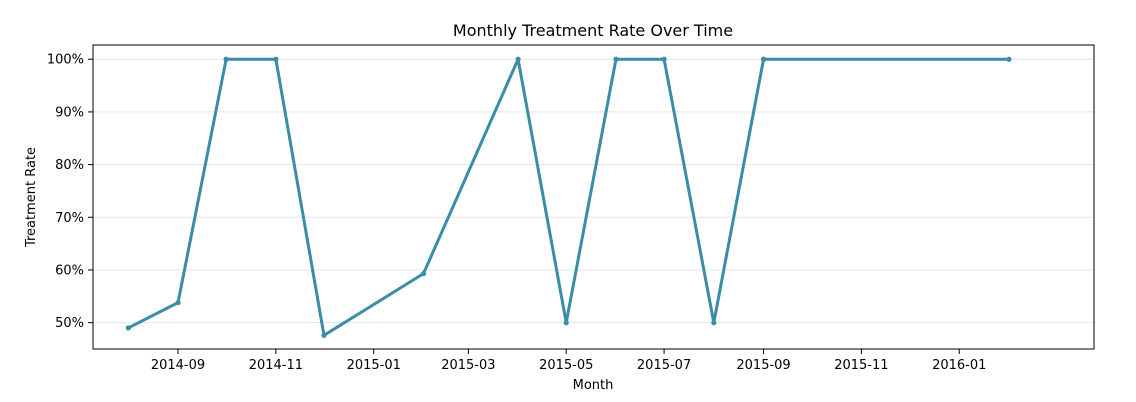 The width and height of the screenshot is (1136, 402). Describe the element at coordinates (276, 365) in the screenshot. I see `x-tick-label: 2014-11` at that location.